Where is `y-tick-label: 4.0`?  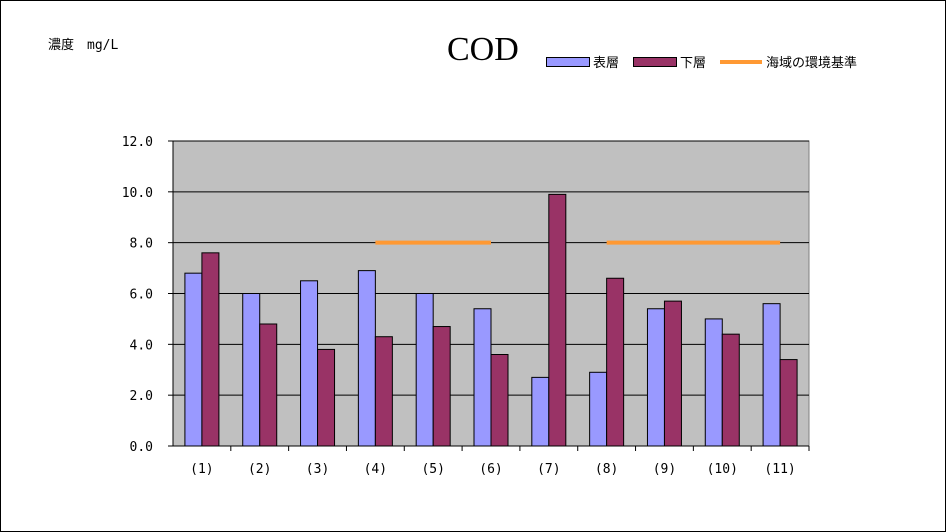
y-tick-label: 4.0 is located at coordinates (141, 345).